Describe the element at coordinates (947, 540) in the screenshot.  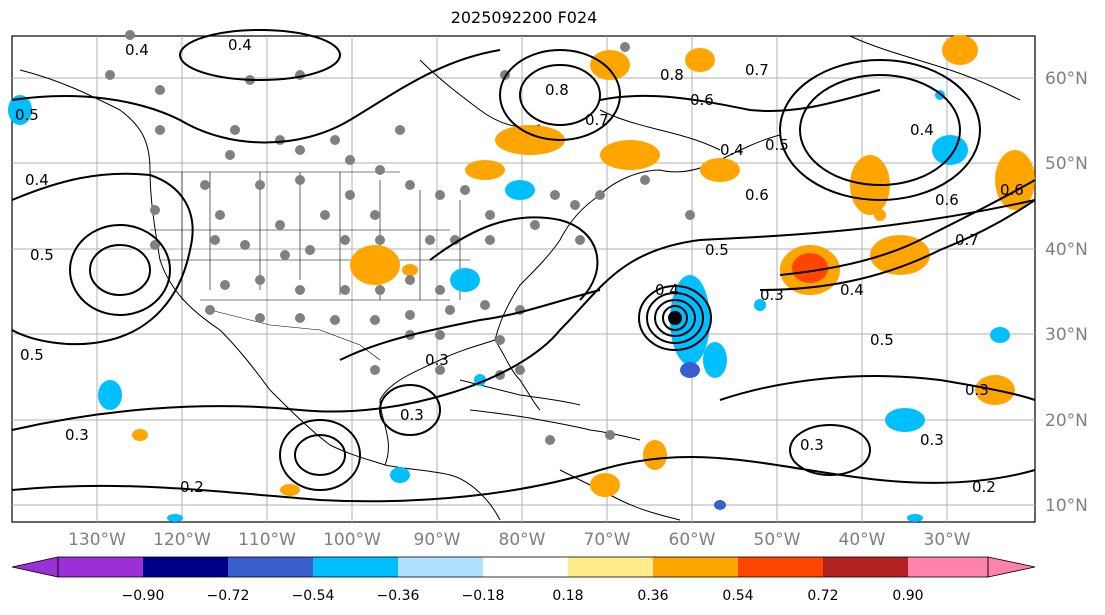
I see `lon-label-30w: 30°W` at that location.